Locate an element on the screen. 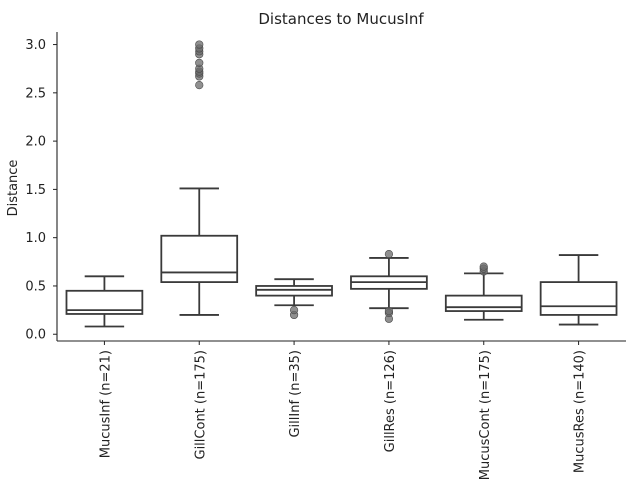  y-axis-label: Distance is located at coordinates (13, 188).